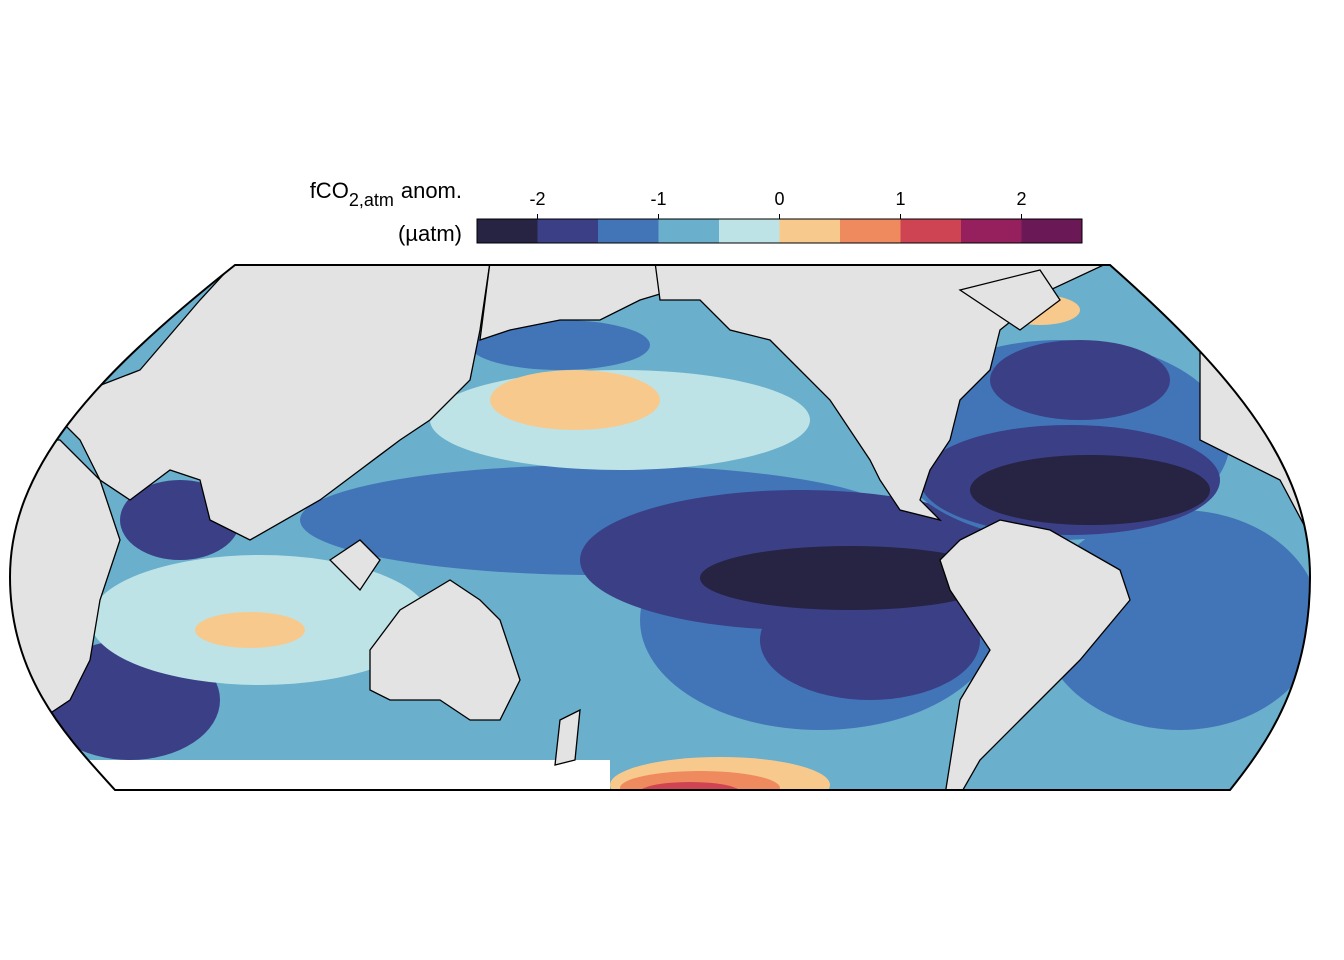 The width and height of the screenshot is (1344, 960). Describe the element at coordinates (1021, 199) in the screenshot. I see `colorbar-tick-label: 2` at that location.